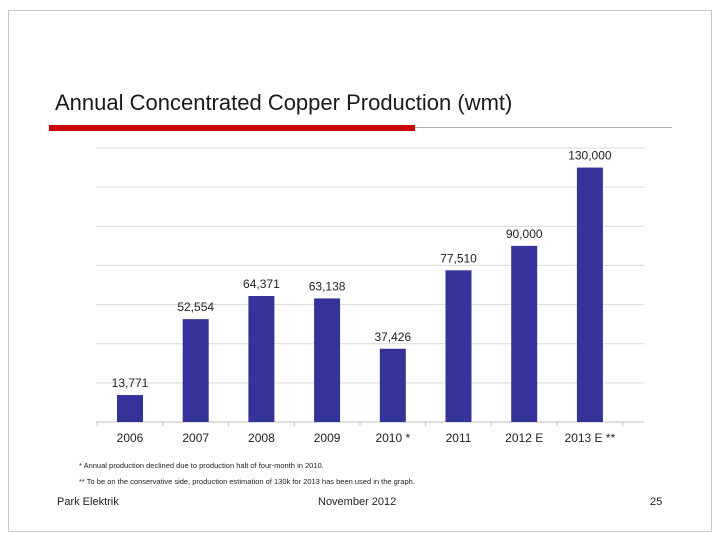 Image resolution: width=720 pixels, height=540 pixels. I want to click on value-label: 63,138, so click(327, 286).